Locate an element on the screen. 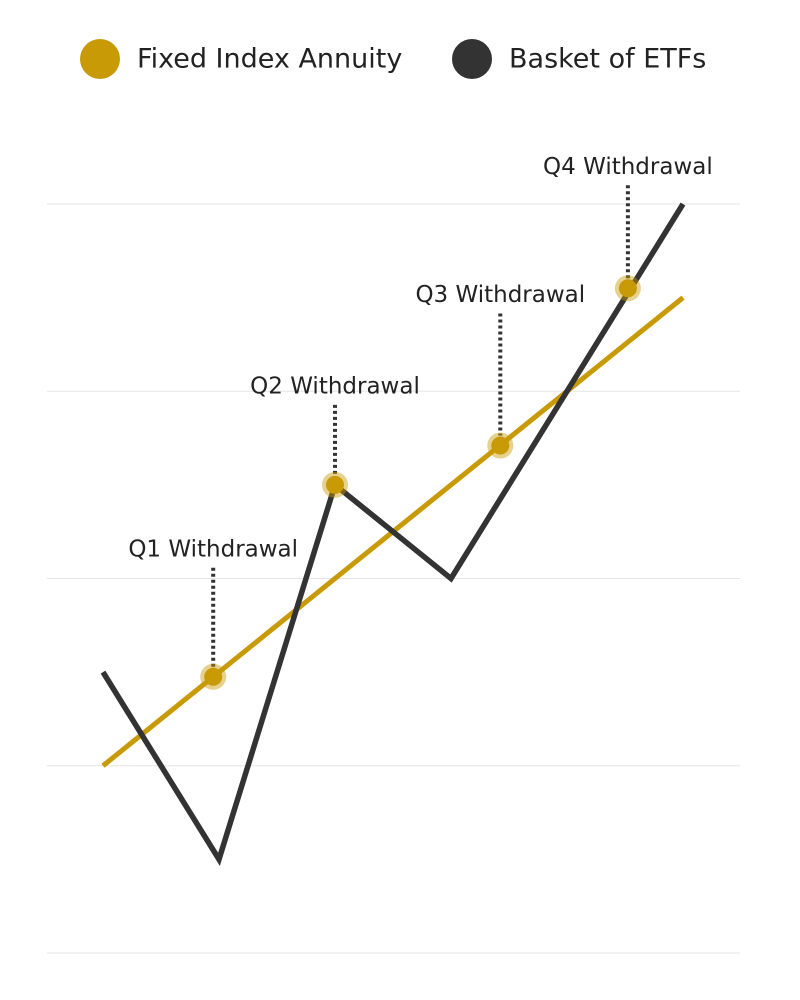 The height and width of the screenshot is (1000, 800). annotation-label: Q2 Withdrawal is located at coordinates (335, 386).